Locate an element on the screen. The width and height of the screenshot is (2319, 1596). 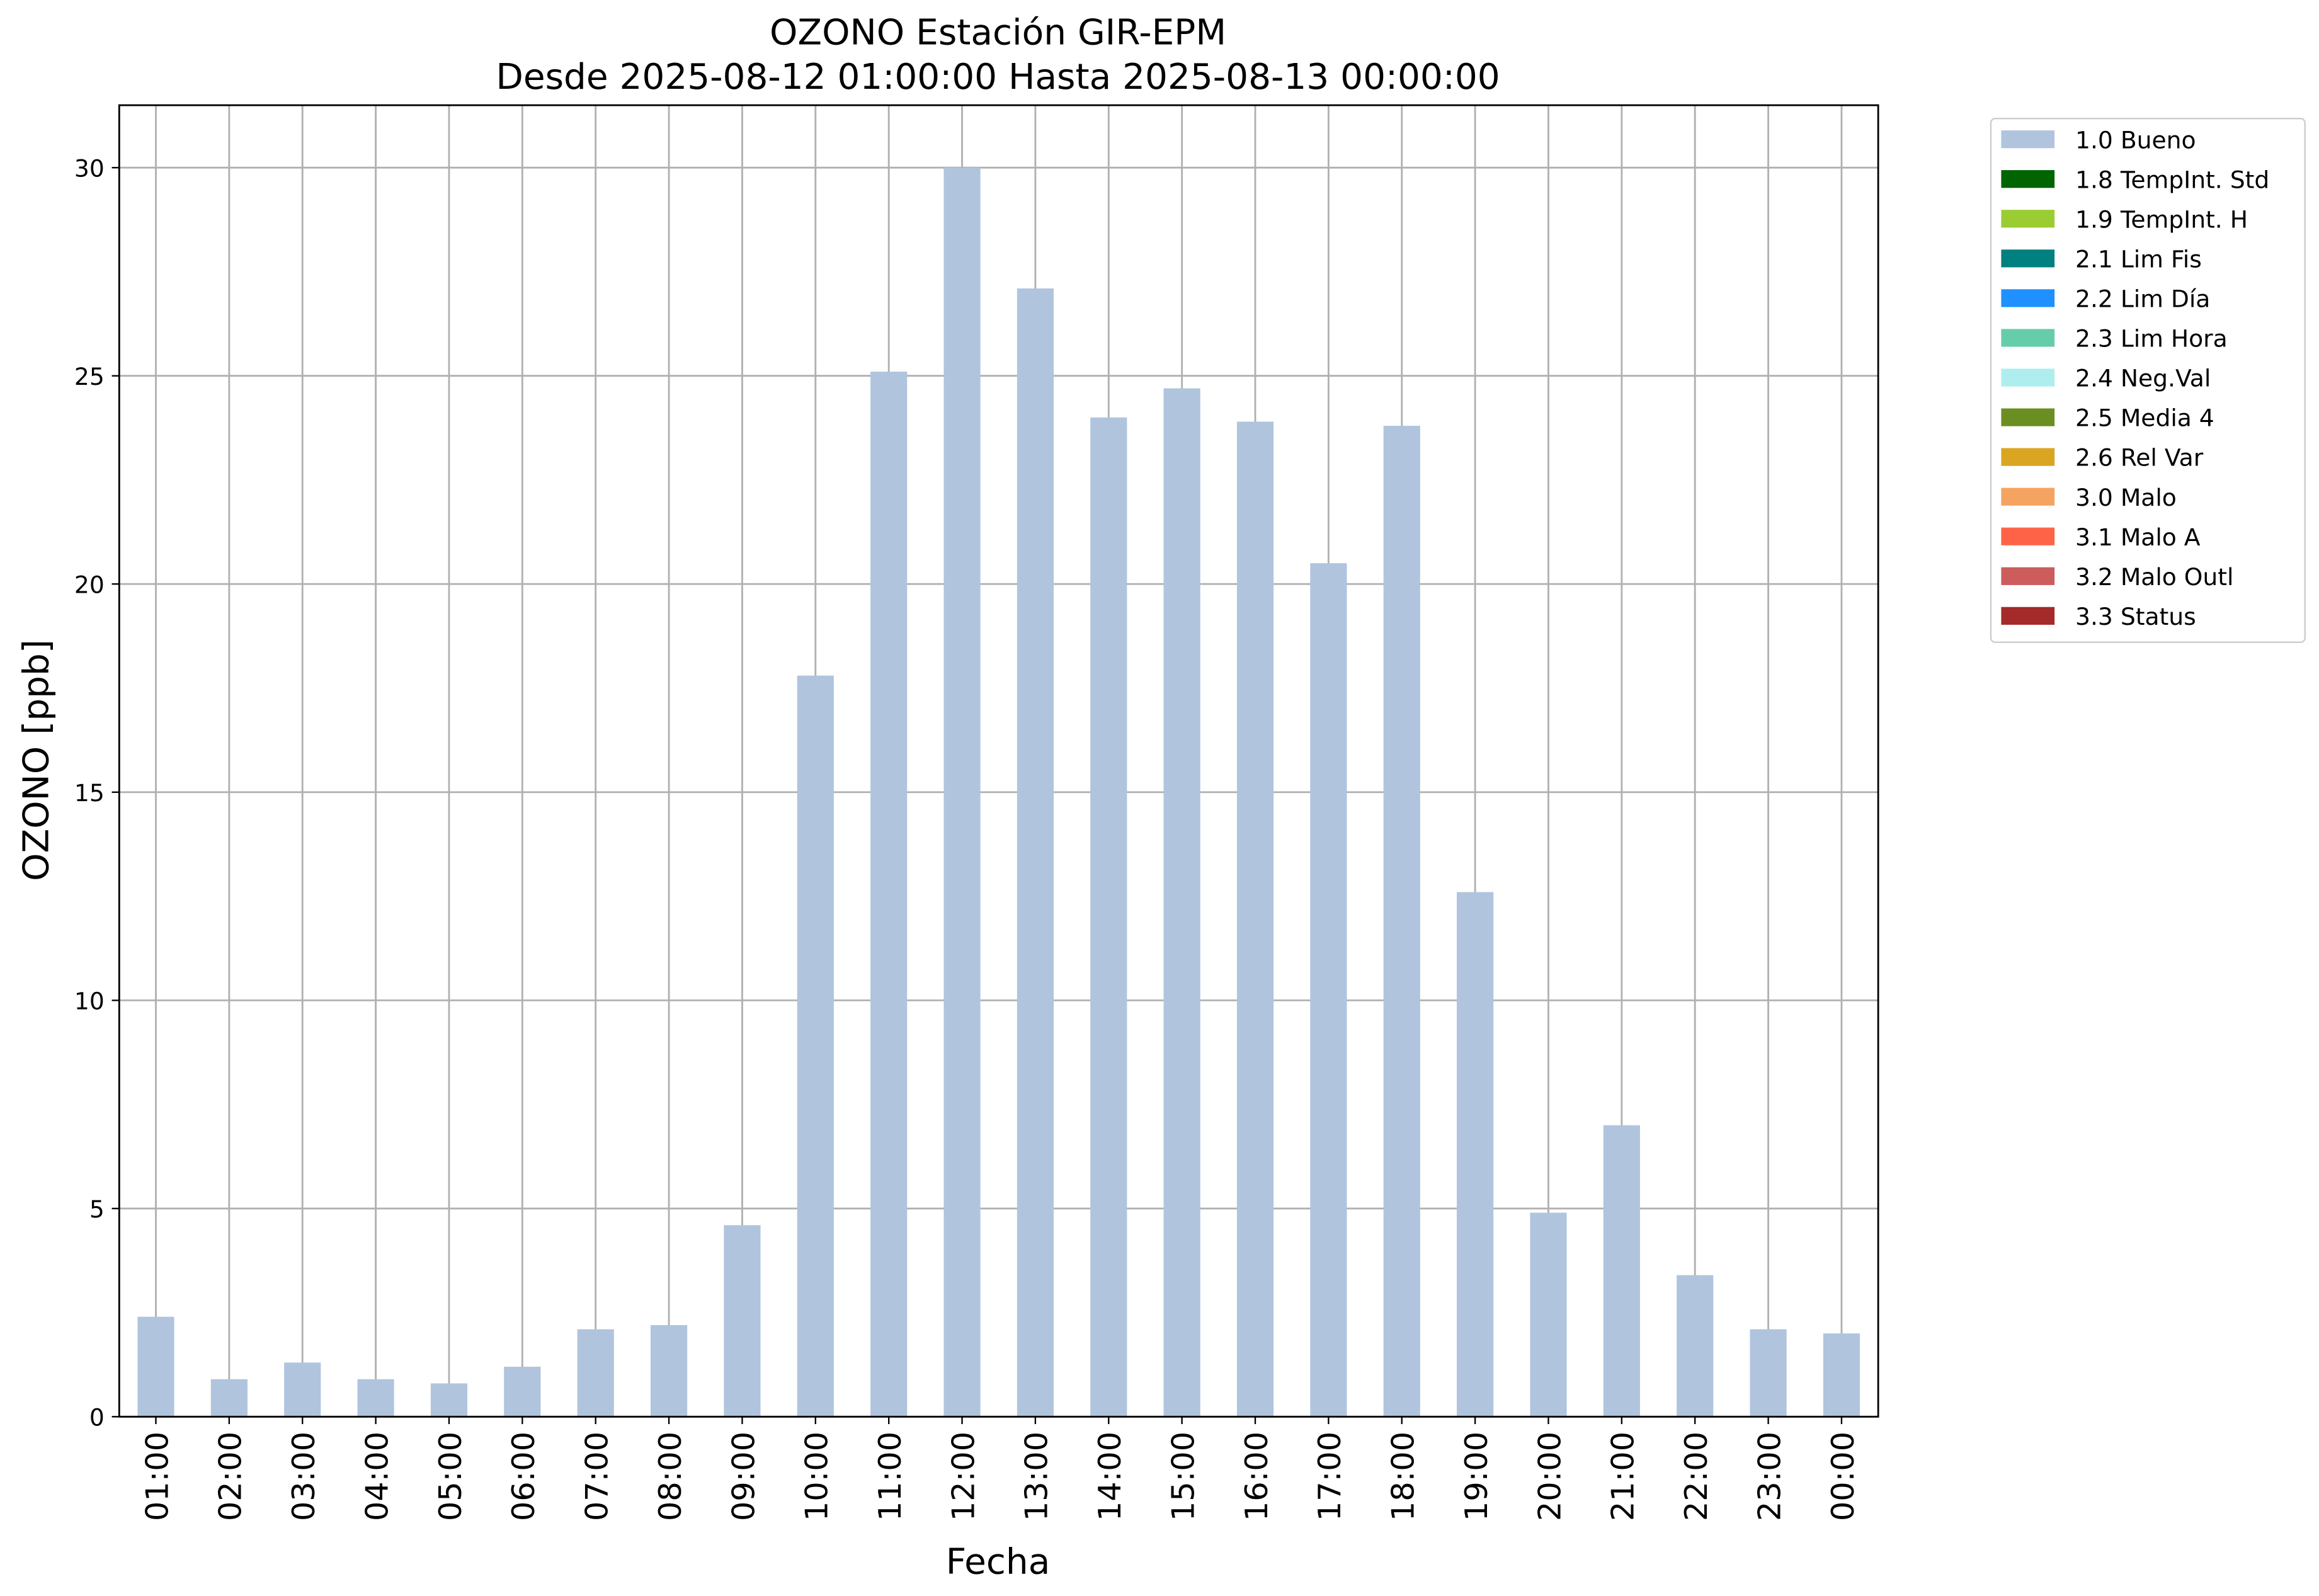
y-tick-label: 5 is located at coordinates (97, 1209).